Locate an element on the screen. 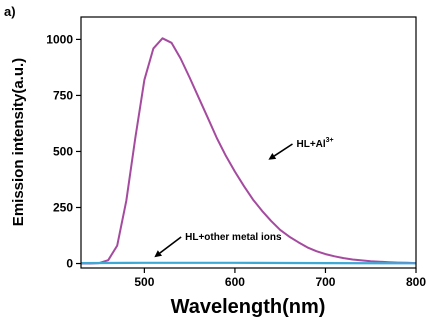 The height and width of the screenshot is (320, 427). x-axis-ticks: 500 600 700 800 is located at coordinates (280, 278).